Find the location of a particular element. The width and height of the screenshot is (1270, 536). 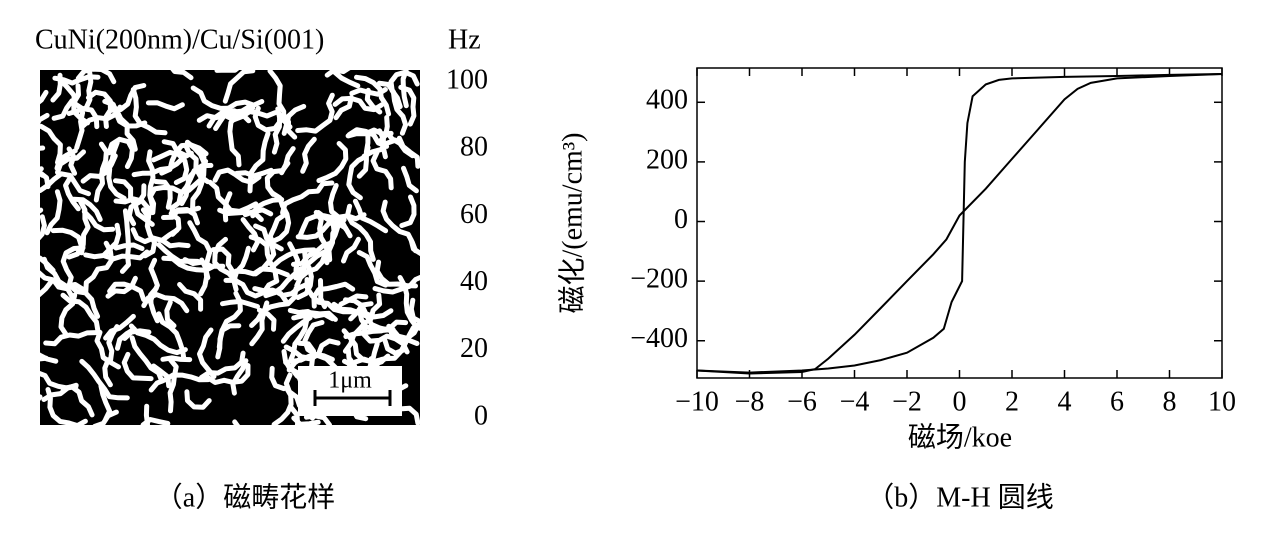

caption-a: （a）磁畴花样 is located at coordinates (245, 497).